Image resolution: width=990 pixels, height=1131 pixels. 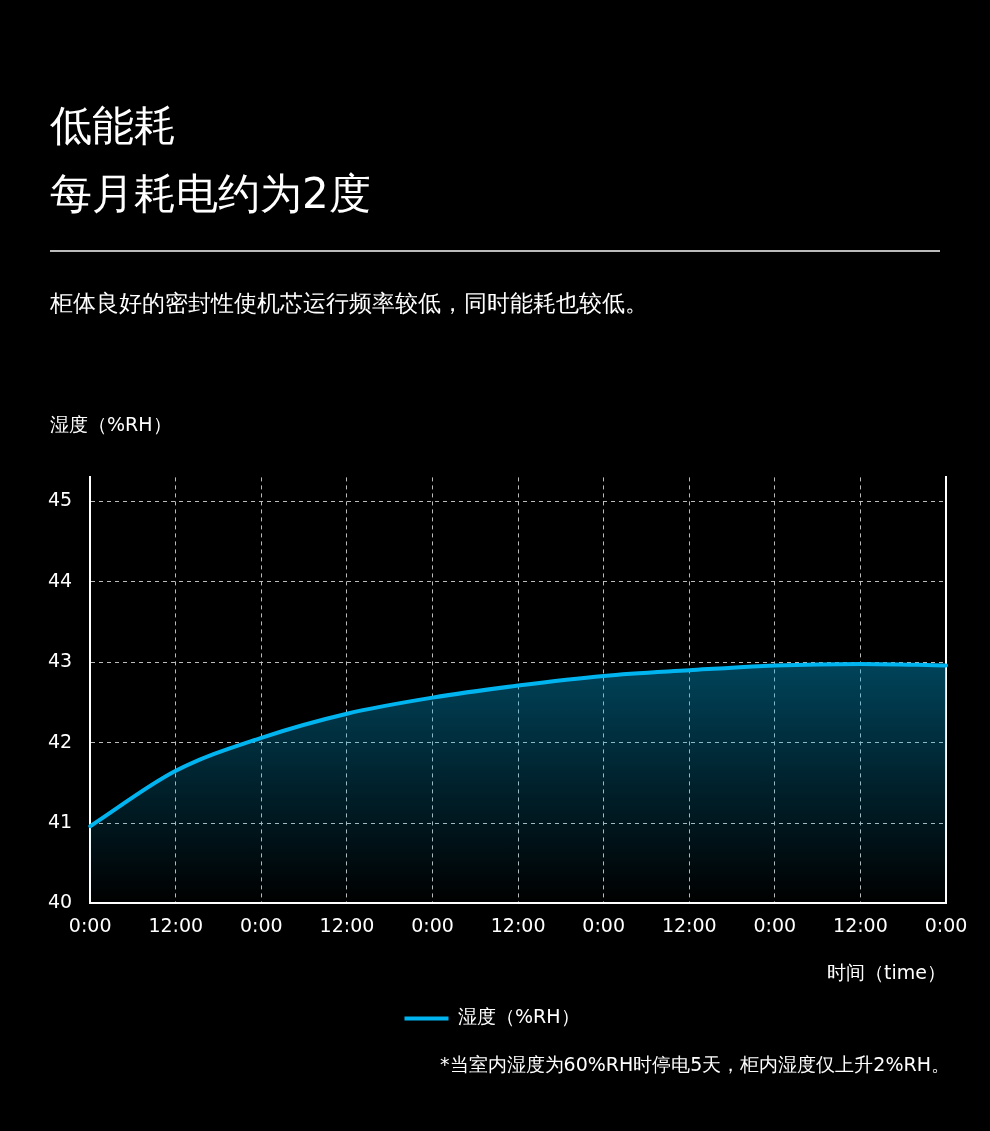 What do you see at coordinates (60, 820) in the screenshot?
I see `y-tick-label: 41` at bounding box center [60, 820].